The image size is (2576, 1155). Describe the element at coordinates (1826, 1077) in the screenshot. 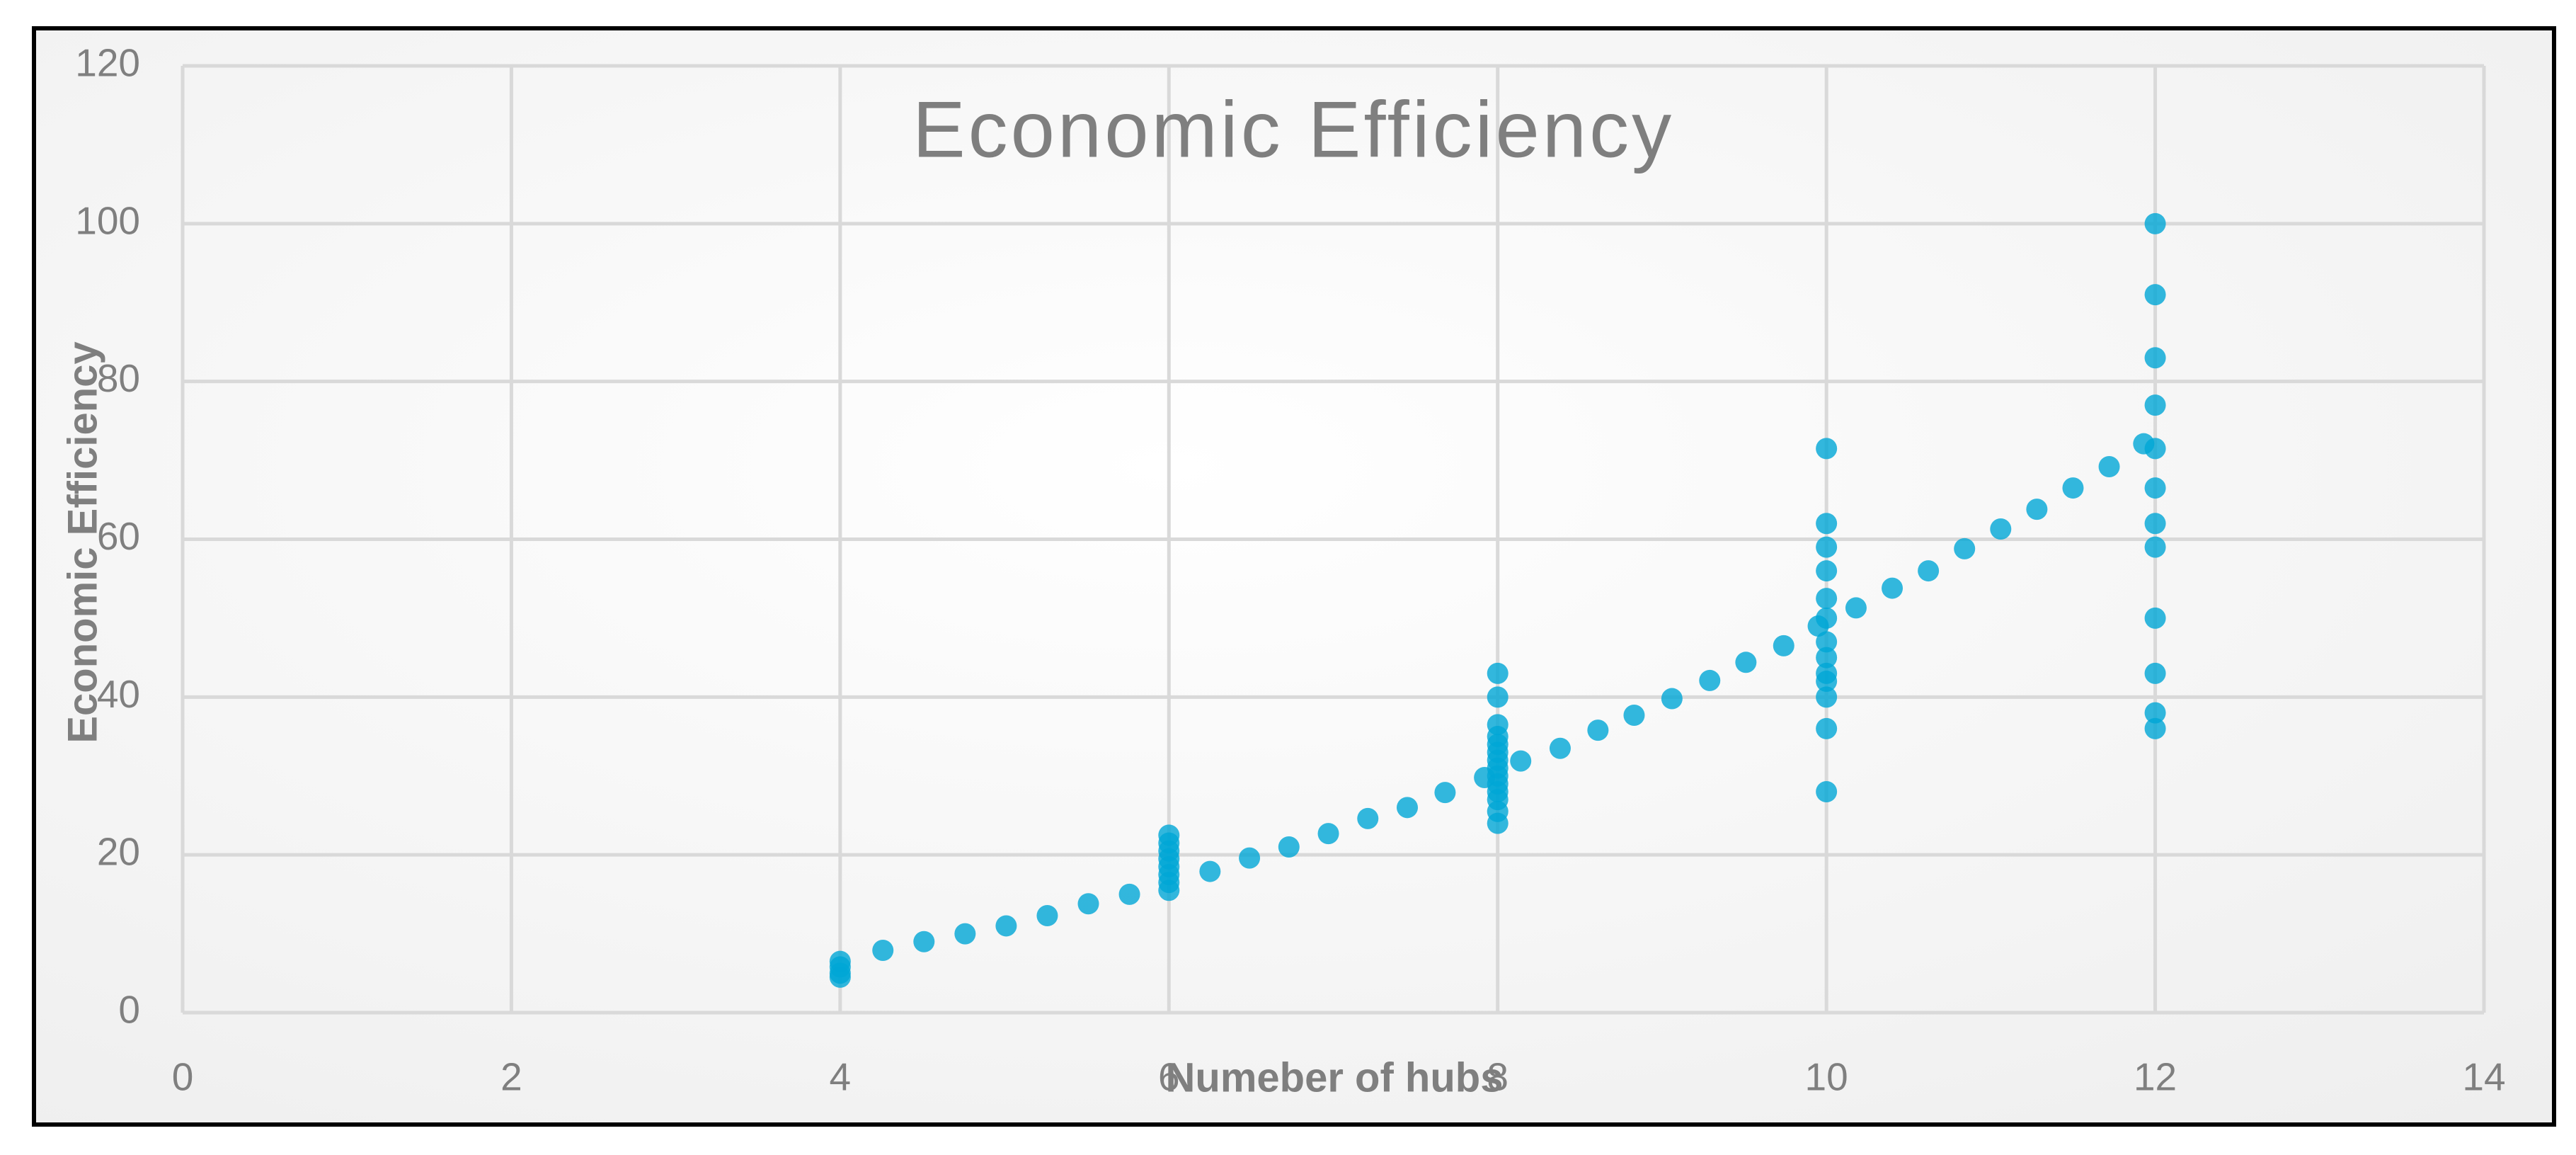

I see `x-tick-label: 10` at that location.